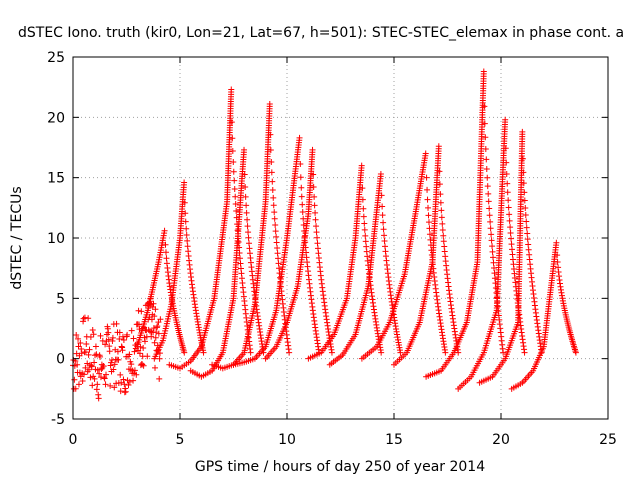 The height and width of the screenshot is (480, 640). Describe the element at coordinates (60, 360) in the screenshot. I see `y-tick-label: 0` at that location.